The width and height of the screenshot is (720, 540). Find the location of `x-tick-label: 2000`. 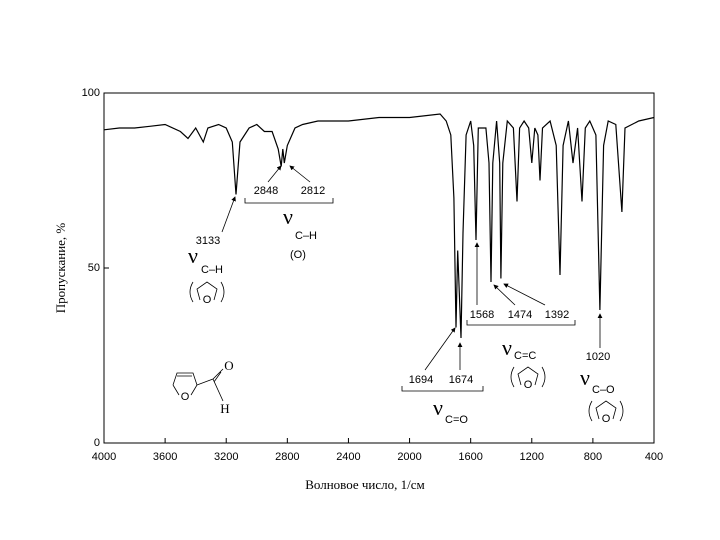

x-tick-label: 2000 is located at coordinates (409, 457).